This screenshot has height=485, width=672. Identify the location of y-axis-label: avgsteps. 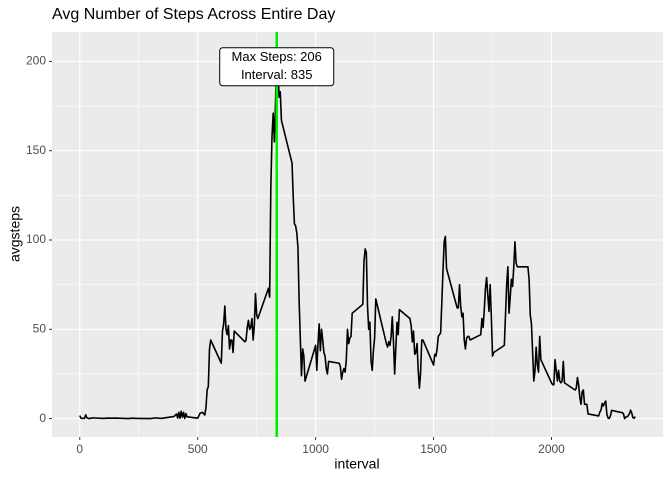
(15, 234).